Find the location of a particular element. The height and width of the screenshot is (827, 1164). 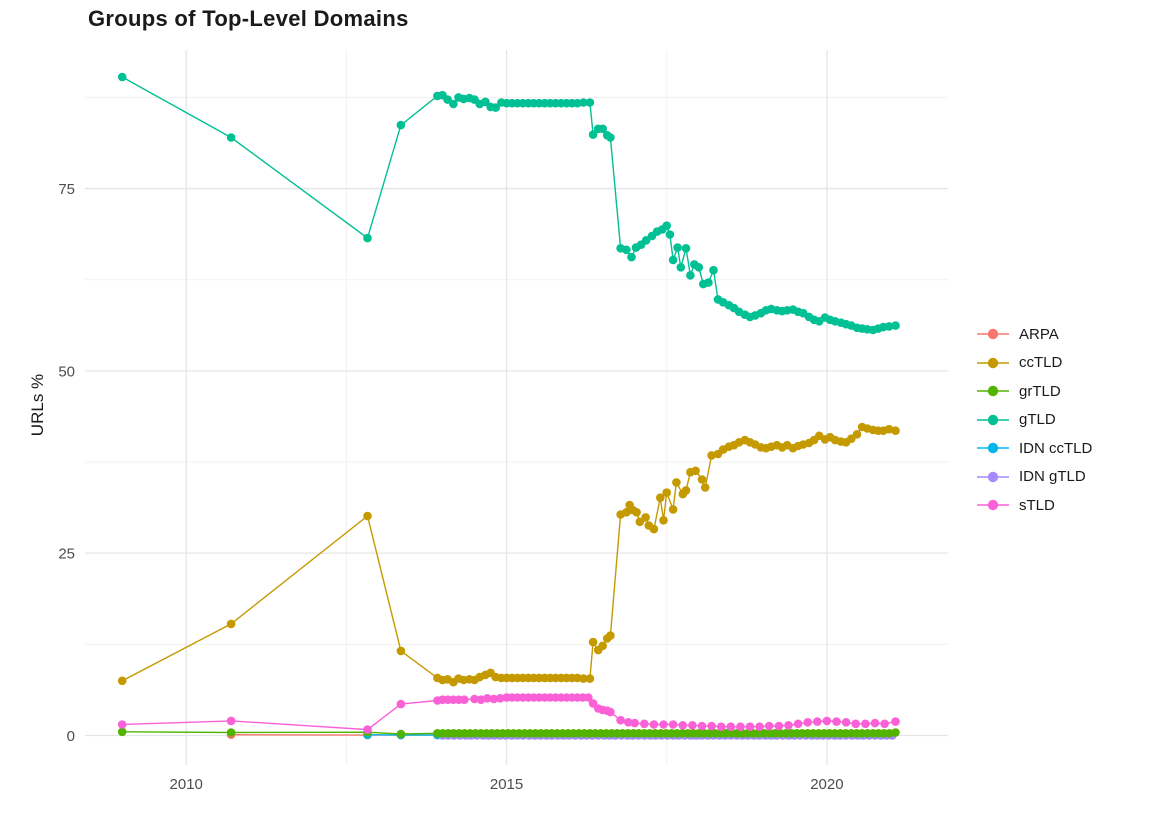

legend-item-arpa: ARPA is located at coordinates (1034, 334).